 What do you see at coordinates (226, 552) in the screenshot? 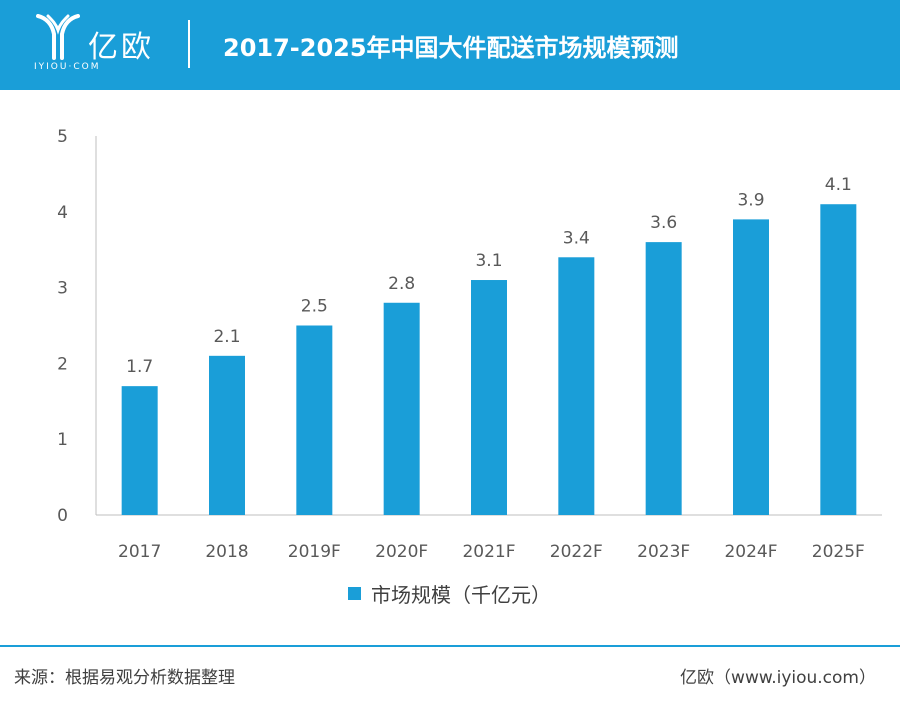
I see `x-tick-label: 2018` at bounding box center [226, 552].